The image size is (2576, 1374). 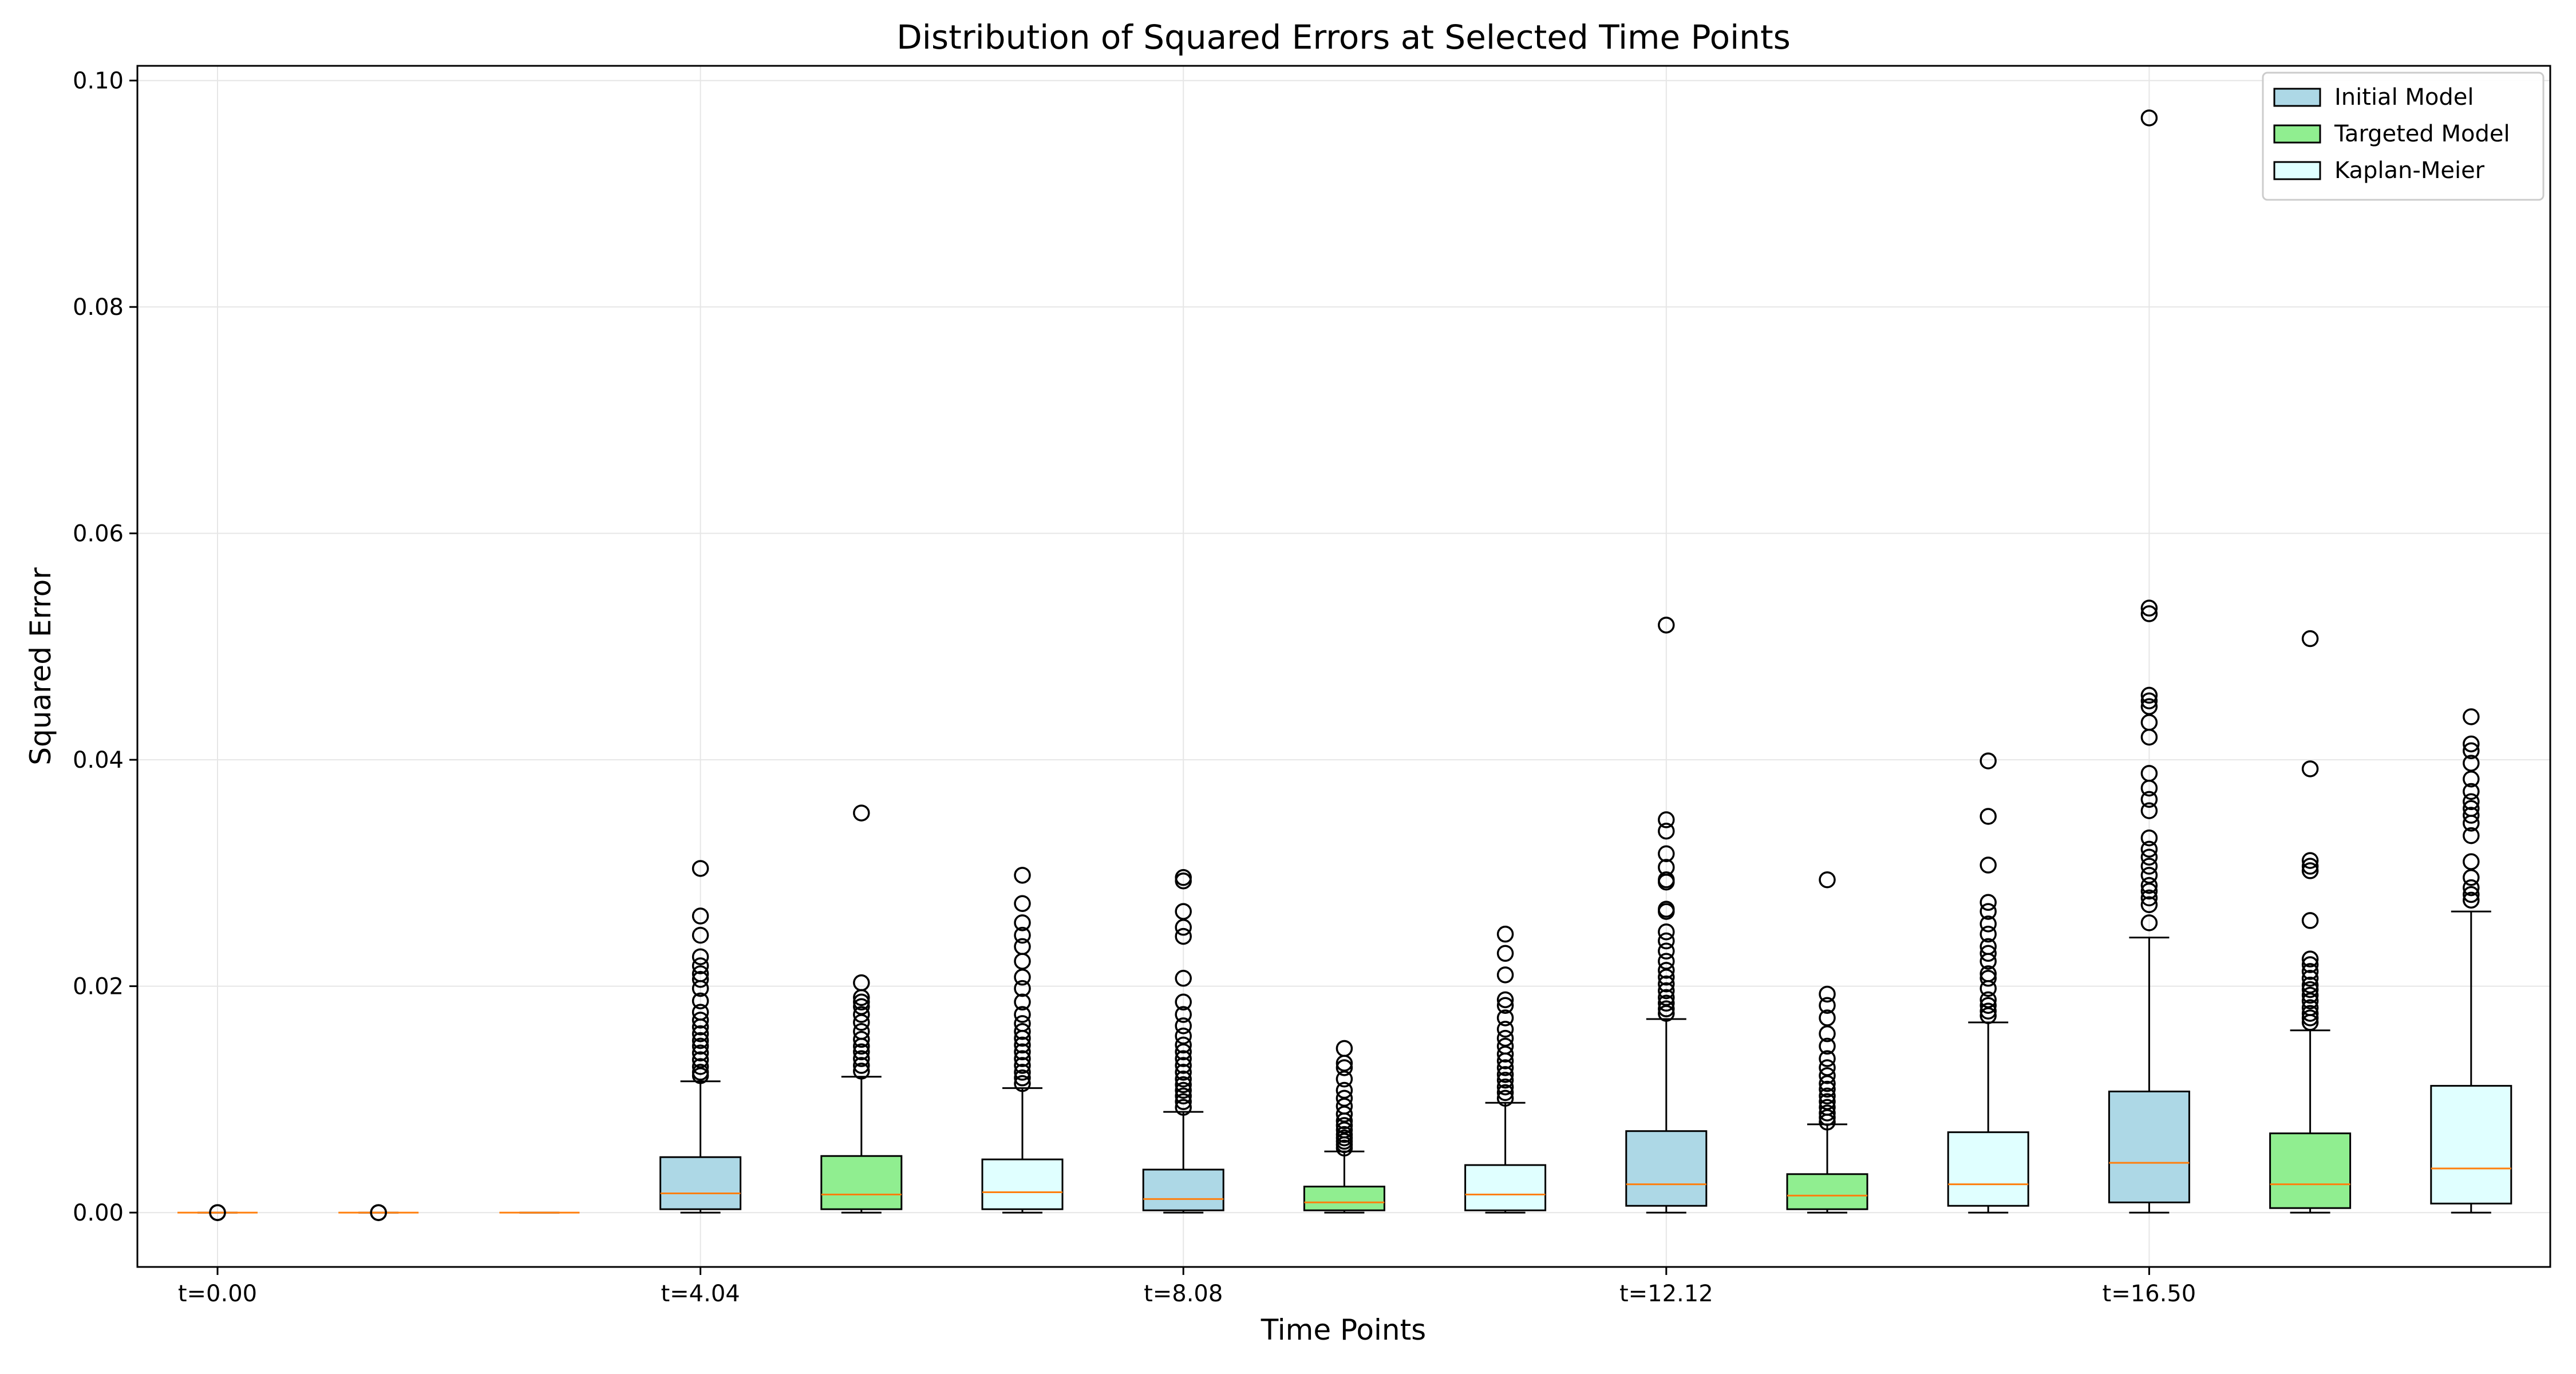 What do you see at coordinates (98, 987) in the screenshot?
I see `y-tick-label: 0.02` at bounding box center [98, 987].